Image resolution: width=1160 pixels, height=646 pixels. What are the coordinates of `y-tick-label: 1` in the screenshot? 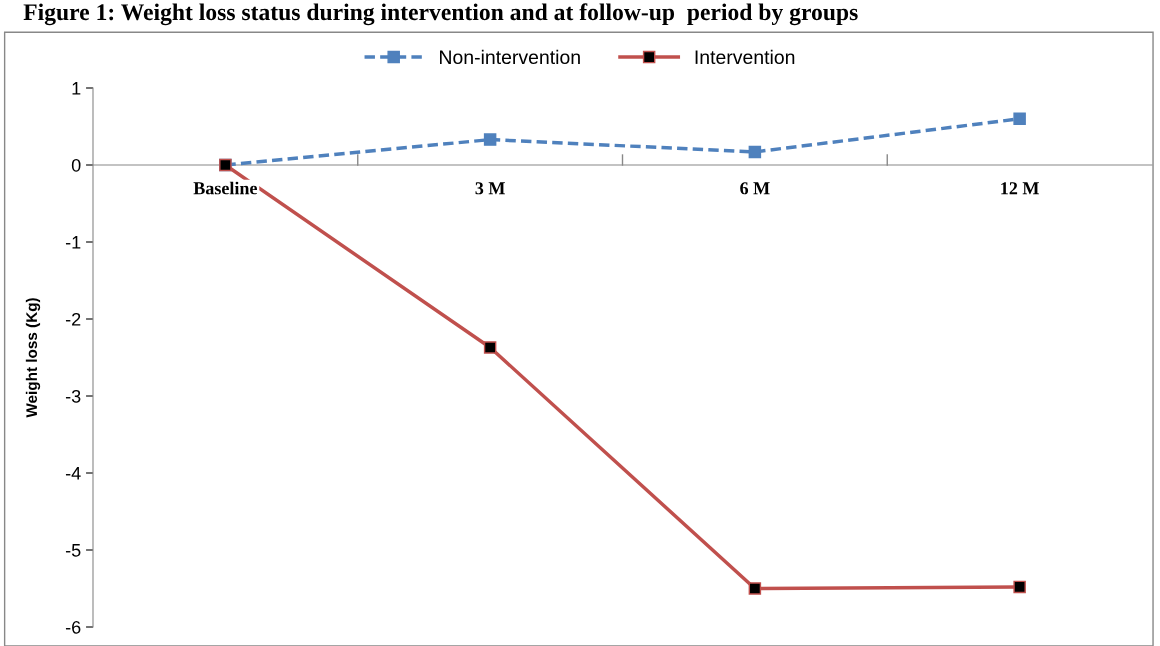 It's located at (76, 88).